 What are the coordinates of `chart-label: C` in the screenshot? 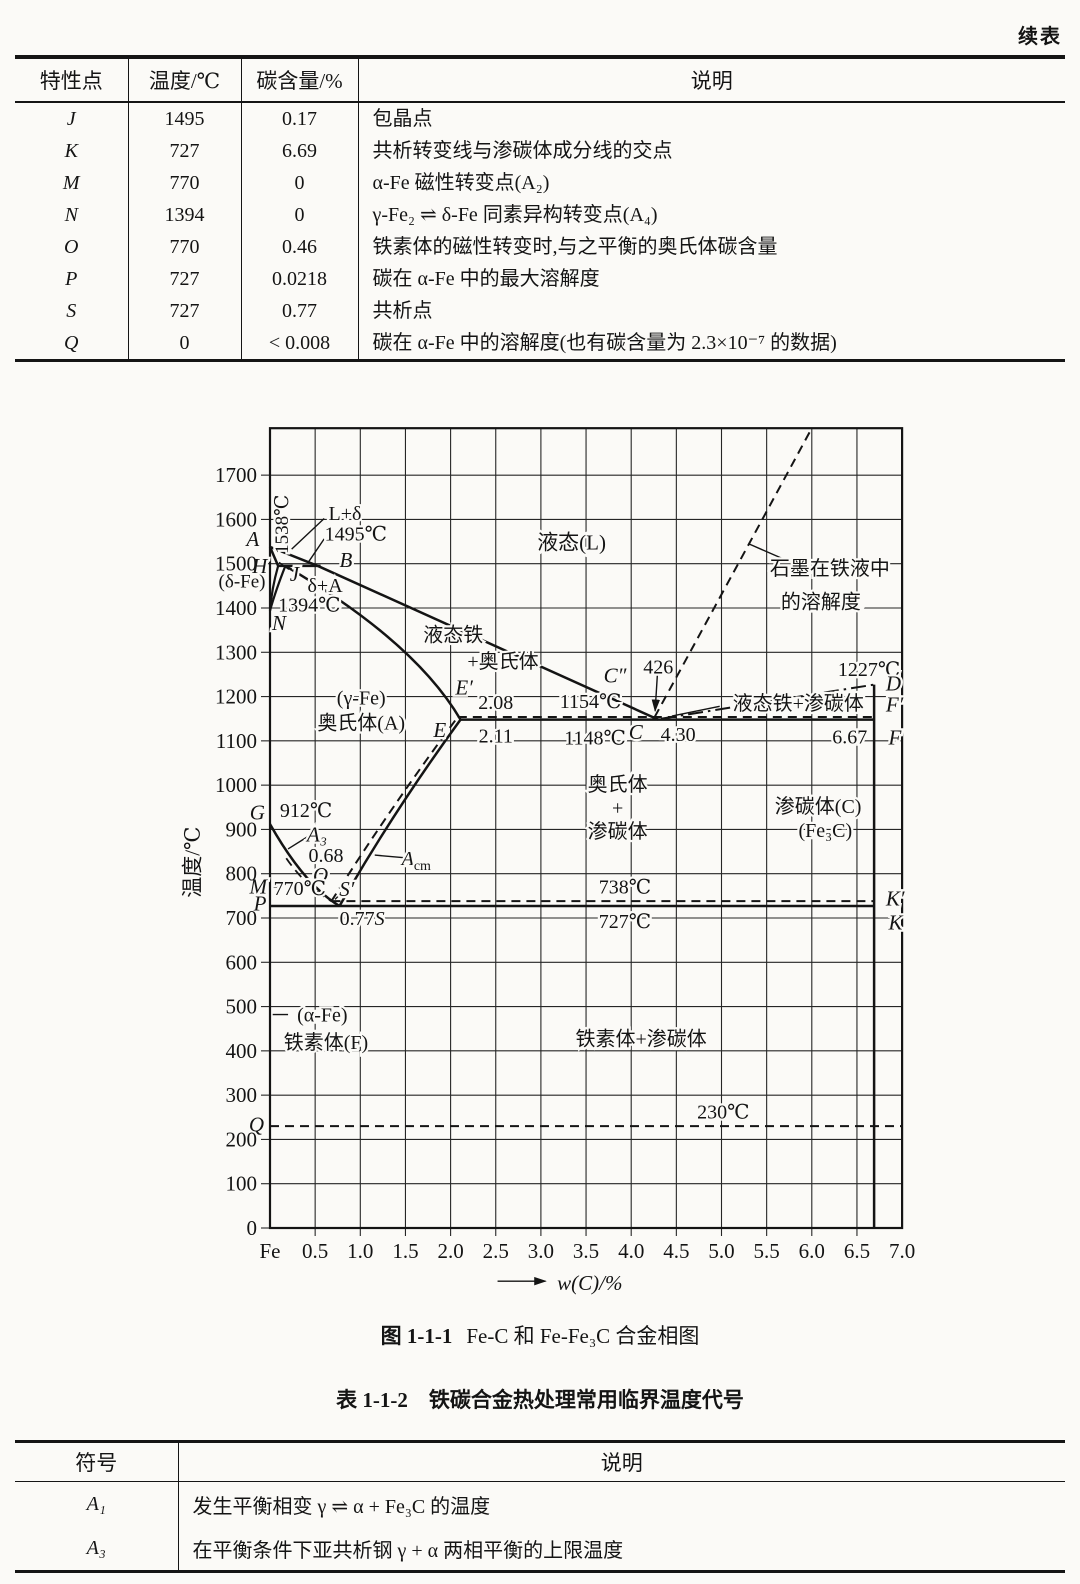 It's located at (636, 732).